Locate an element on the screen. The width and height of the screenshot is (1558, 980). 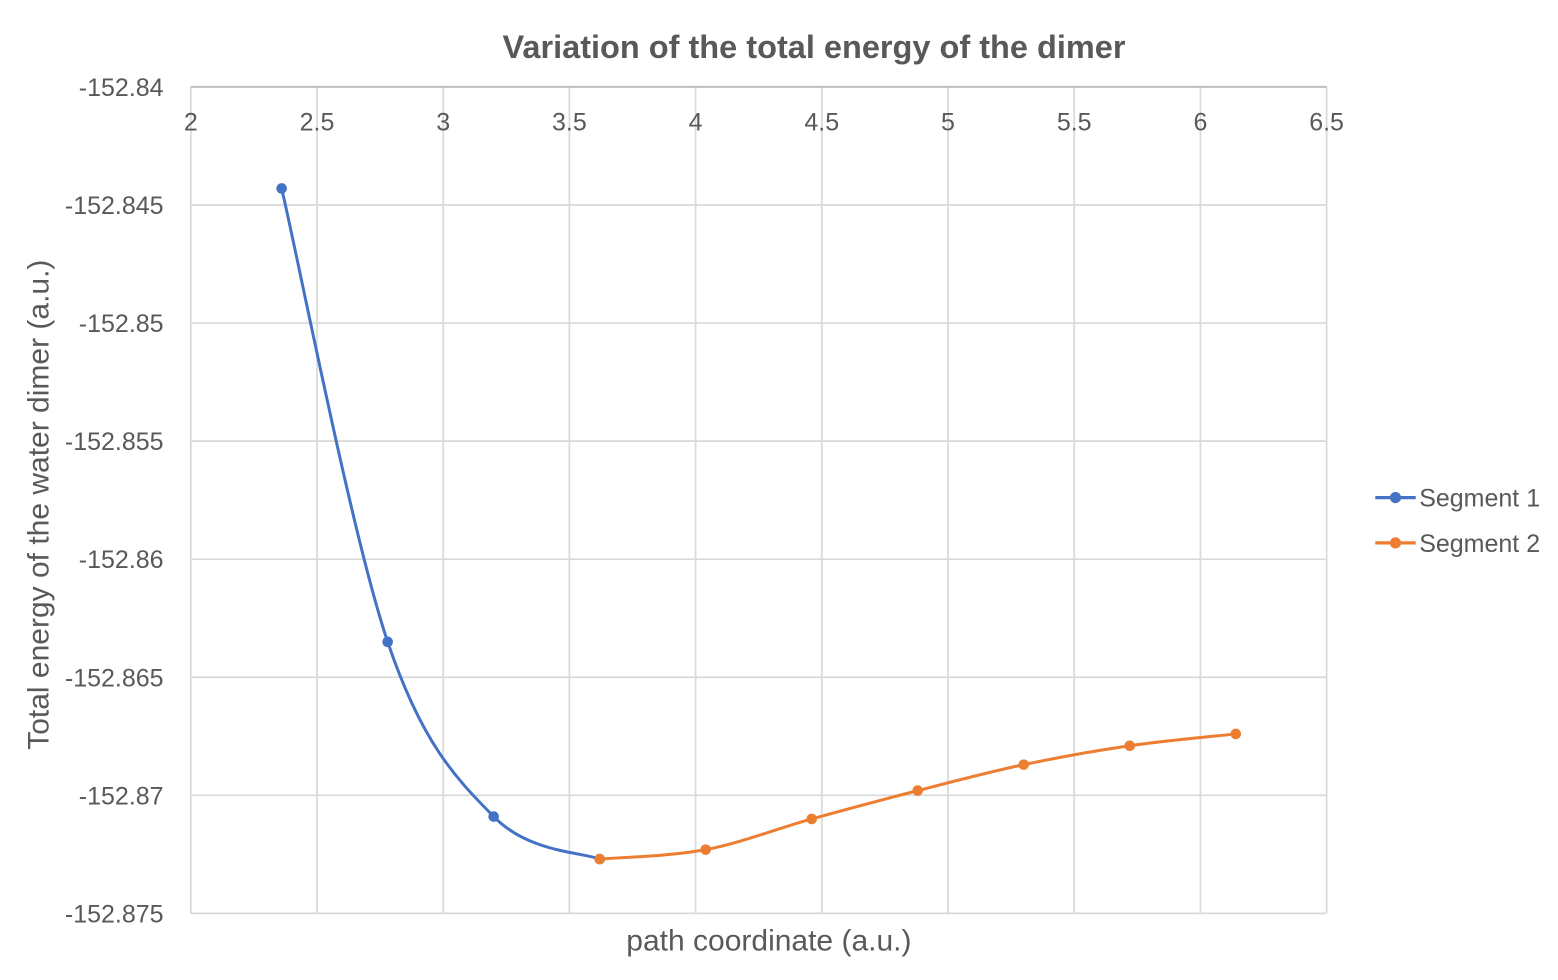
y-tick-label: -152.86 is located at coordinates (121, 560).